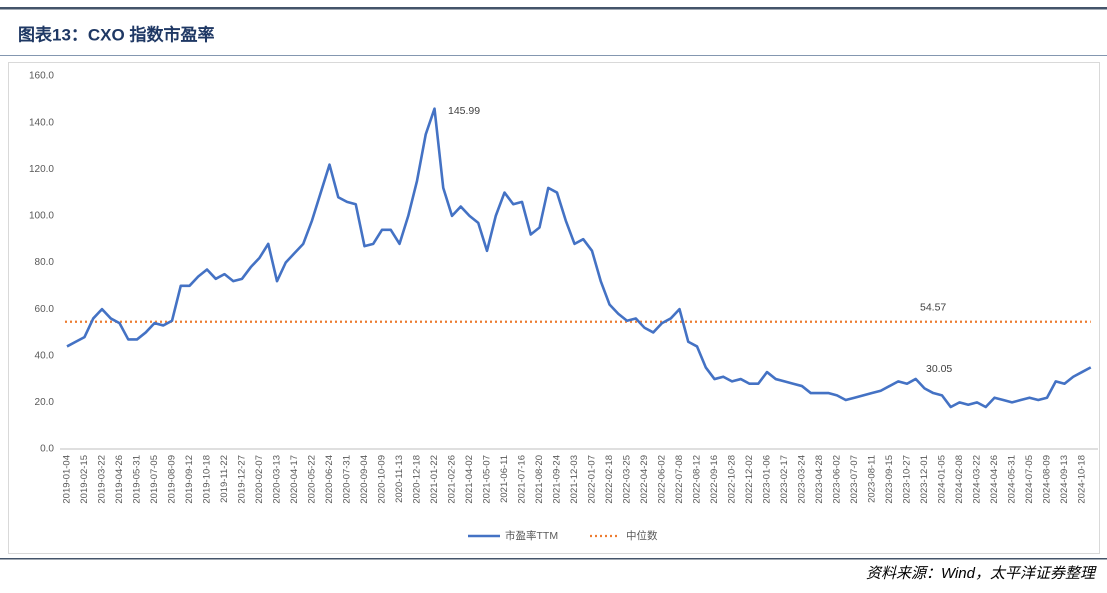 The width and height of the screenshot is (1107, 593). What do you see at coordinates (45, 262) in the screenshot?
I see `y-tick-label: 80.0` at bounding box center [45, 262].